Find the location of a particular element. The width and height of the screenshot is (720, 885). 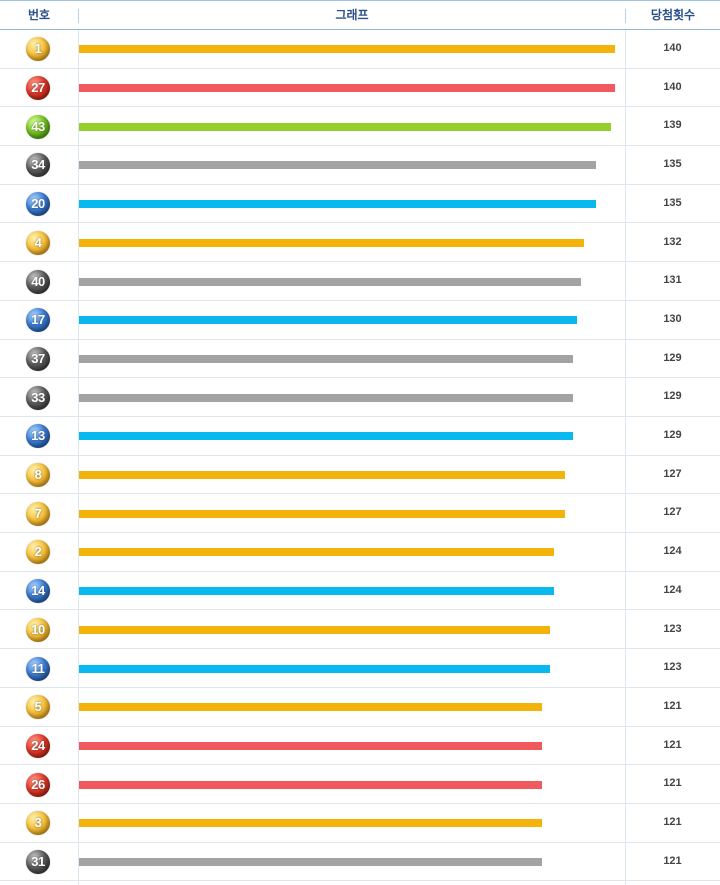

table-row: 13 129 is located at coordinates (360, 436).